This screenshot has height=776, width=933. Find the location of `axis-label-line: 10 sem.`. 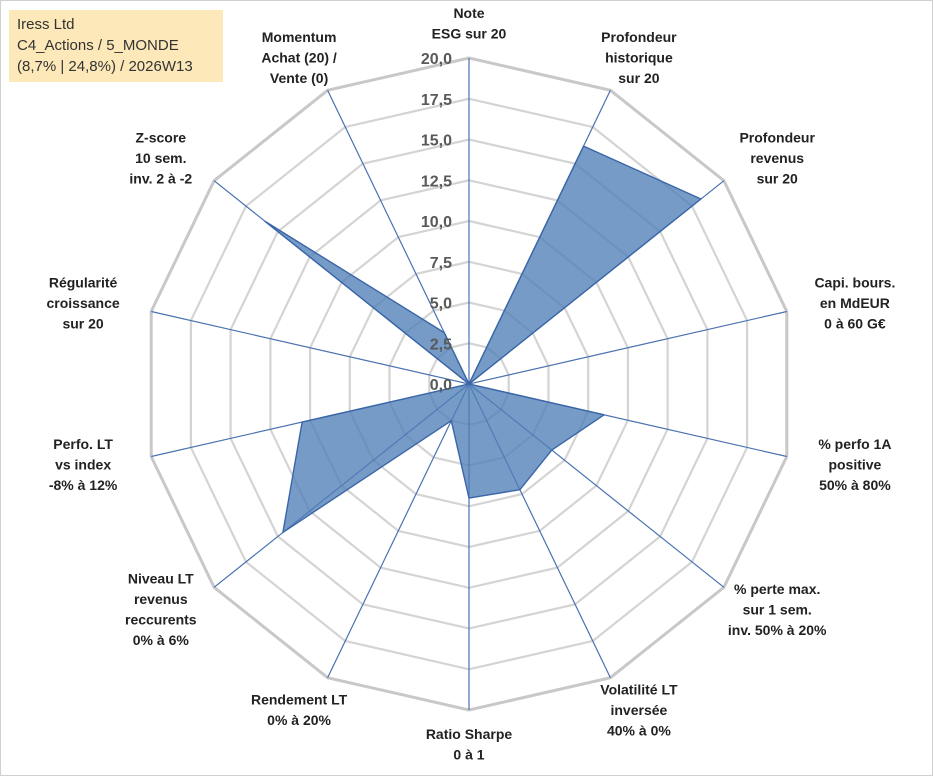

axis-label-line: 10 sem. is located at coordinates (160, 158).